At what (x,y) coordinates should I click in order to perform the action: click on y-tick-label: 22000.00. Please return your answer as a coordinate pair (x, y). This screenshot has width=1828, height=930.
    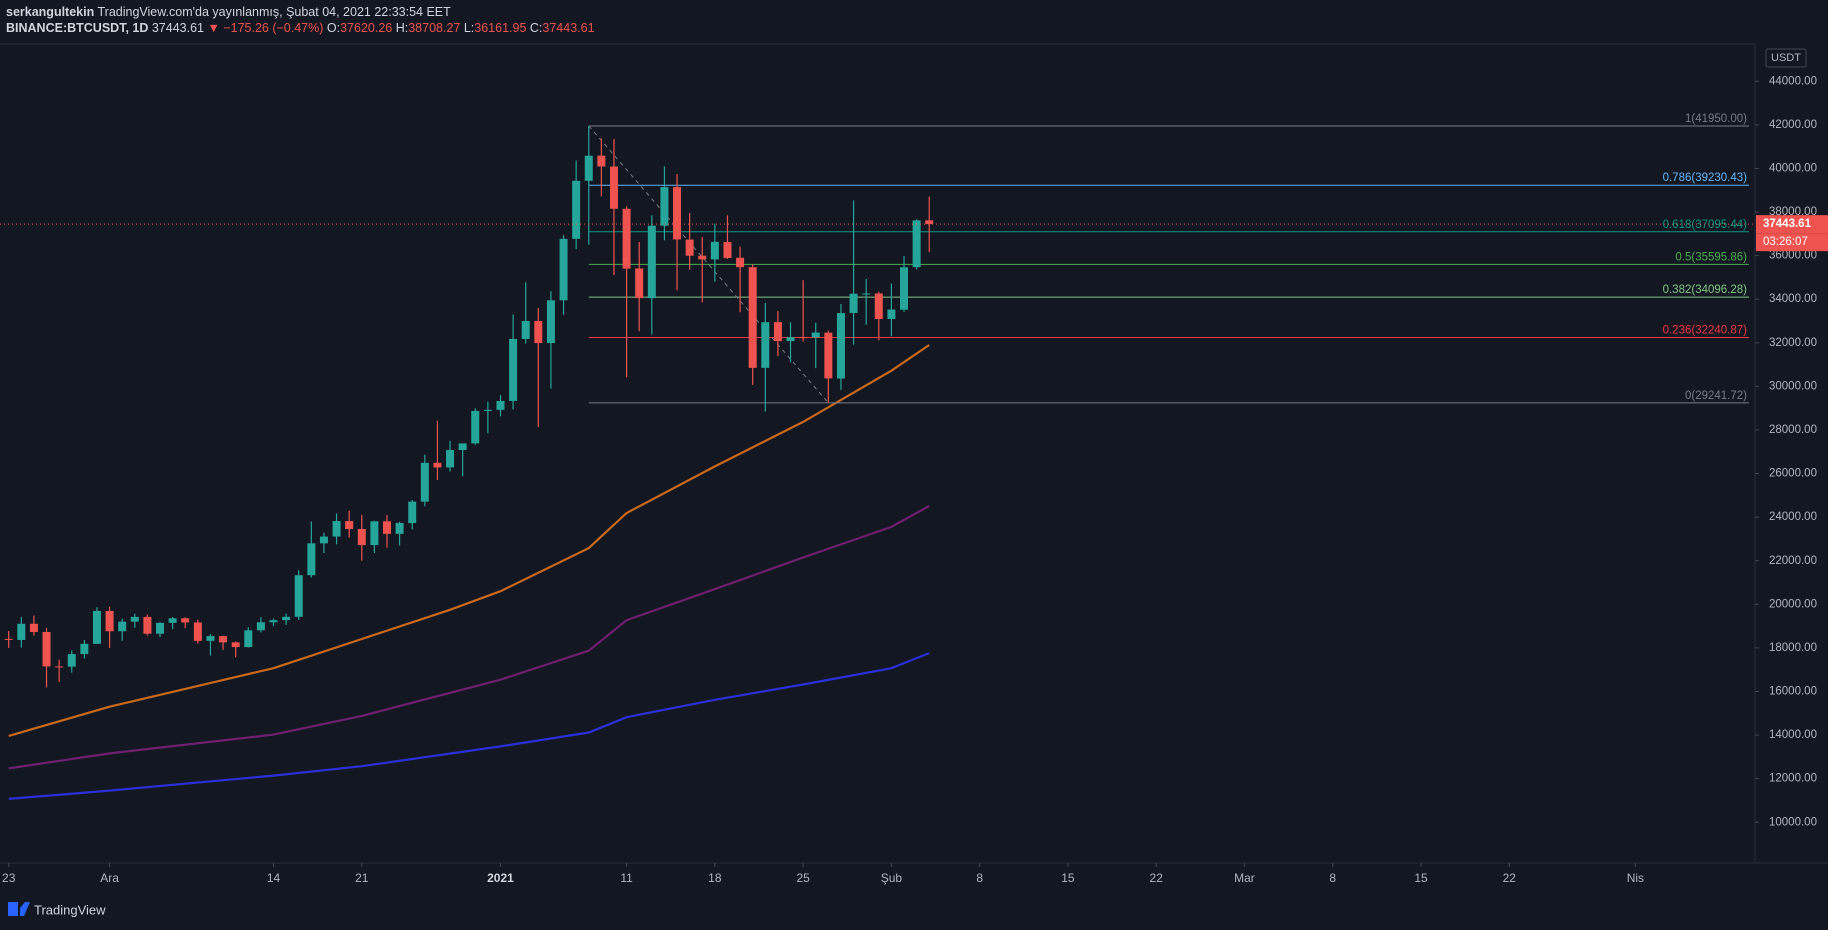
    Looking at the image, I should click on (1793, 561).